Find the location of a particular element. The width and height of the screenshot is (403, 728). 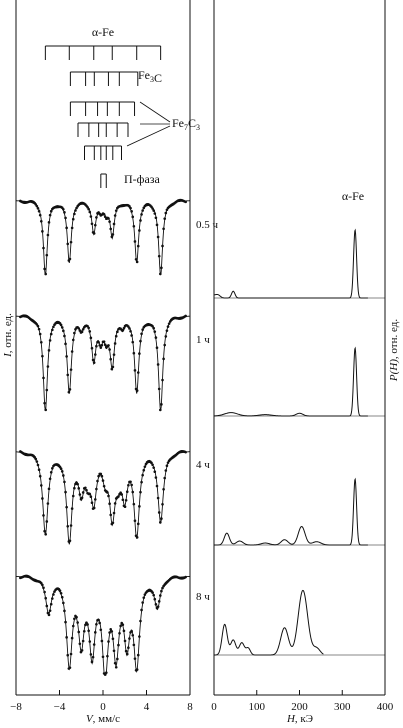

phase-label-fe7c3: Fe7C3 is located at coordinates (186, 124).